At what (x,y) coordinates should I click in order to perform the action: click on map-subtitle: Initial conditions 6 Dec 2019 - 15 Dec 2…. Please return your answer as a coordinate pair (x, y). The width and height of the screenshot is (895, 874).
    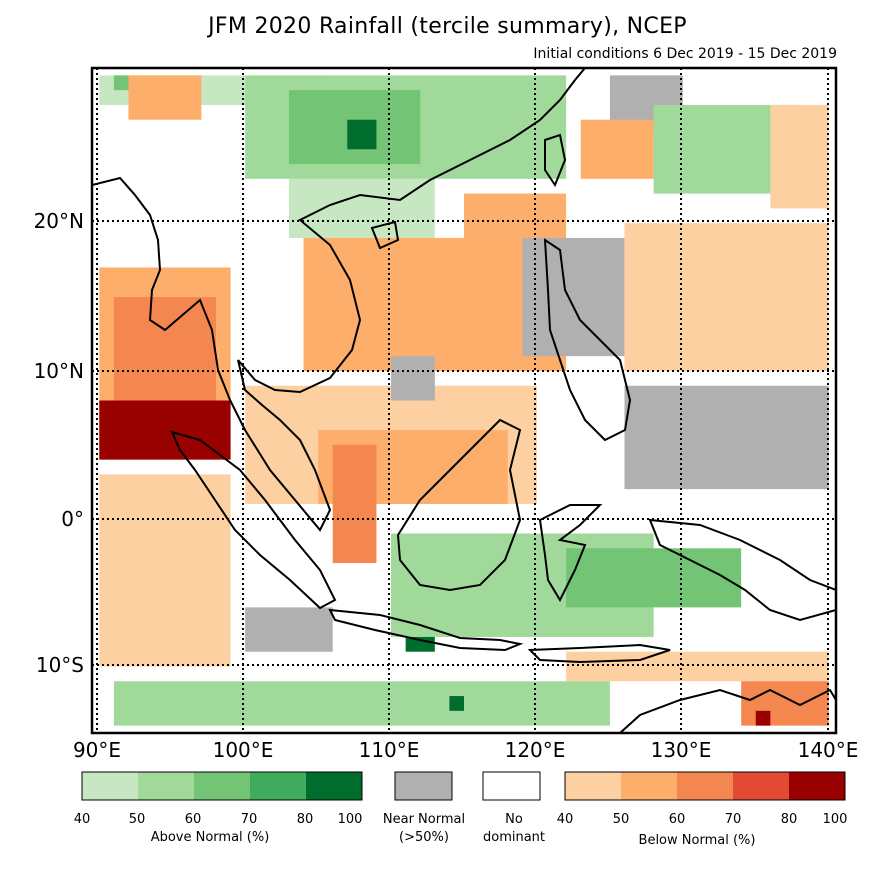
    Looking at the image, I should click on (685, 54).